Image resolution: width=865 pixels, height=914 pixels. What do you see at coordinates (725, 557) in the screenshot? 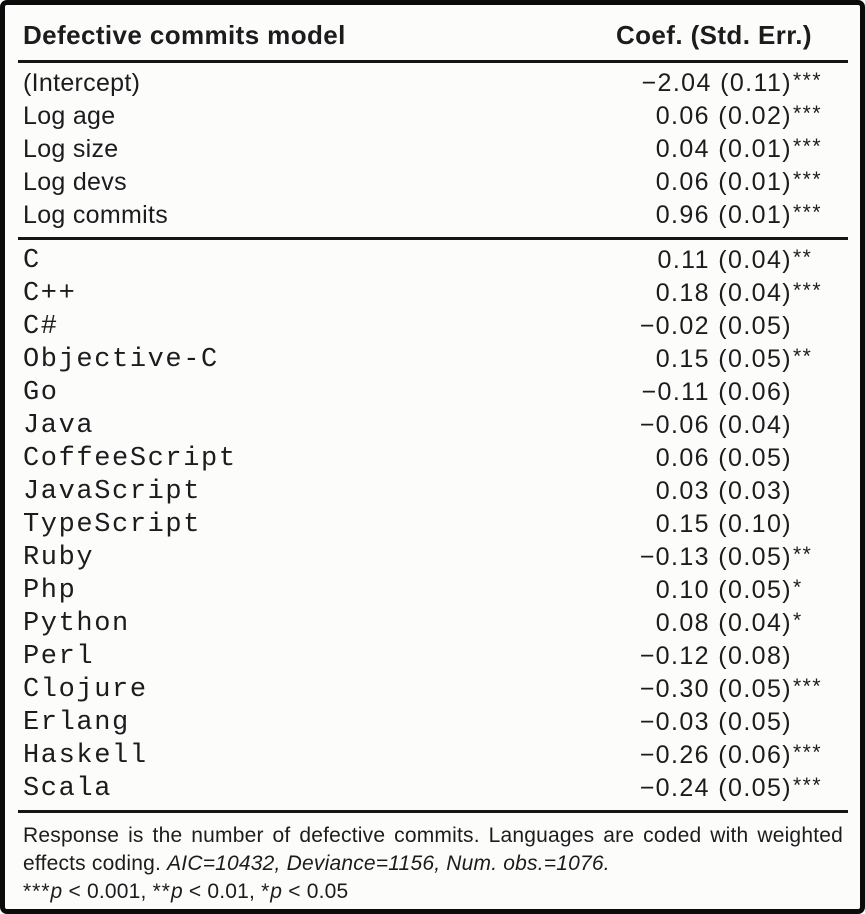
I see `row-value: −0.13 (0.05) **` at bounding box center [725, 557].